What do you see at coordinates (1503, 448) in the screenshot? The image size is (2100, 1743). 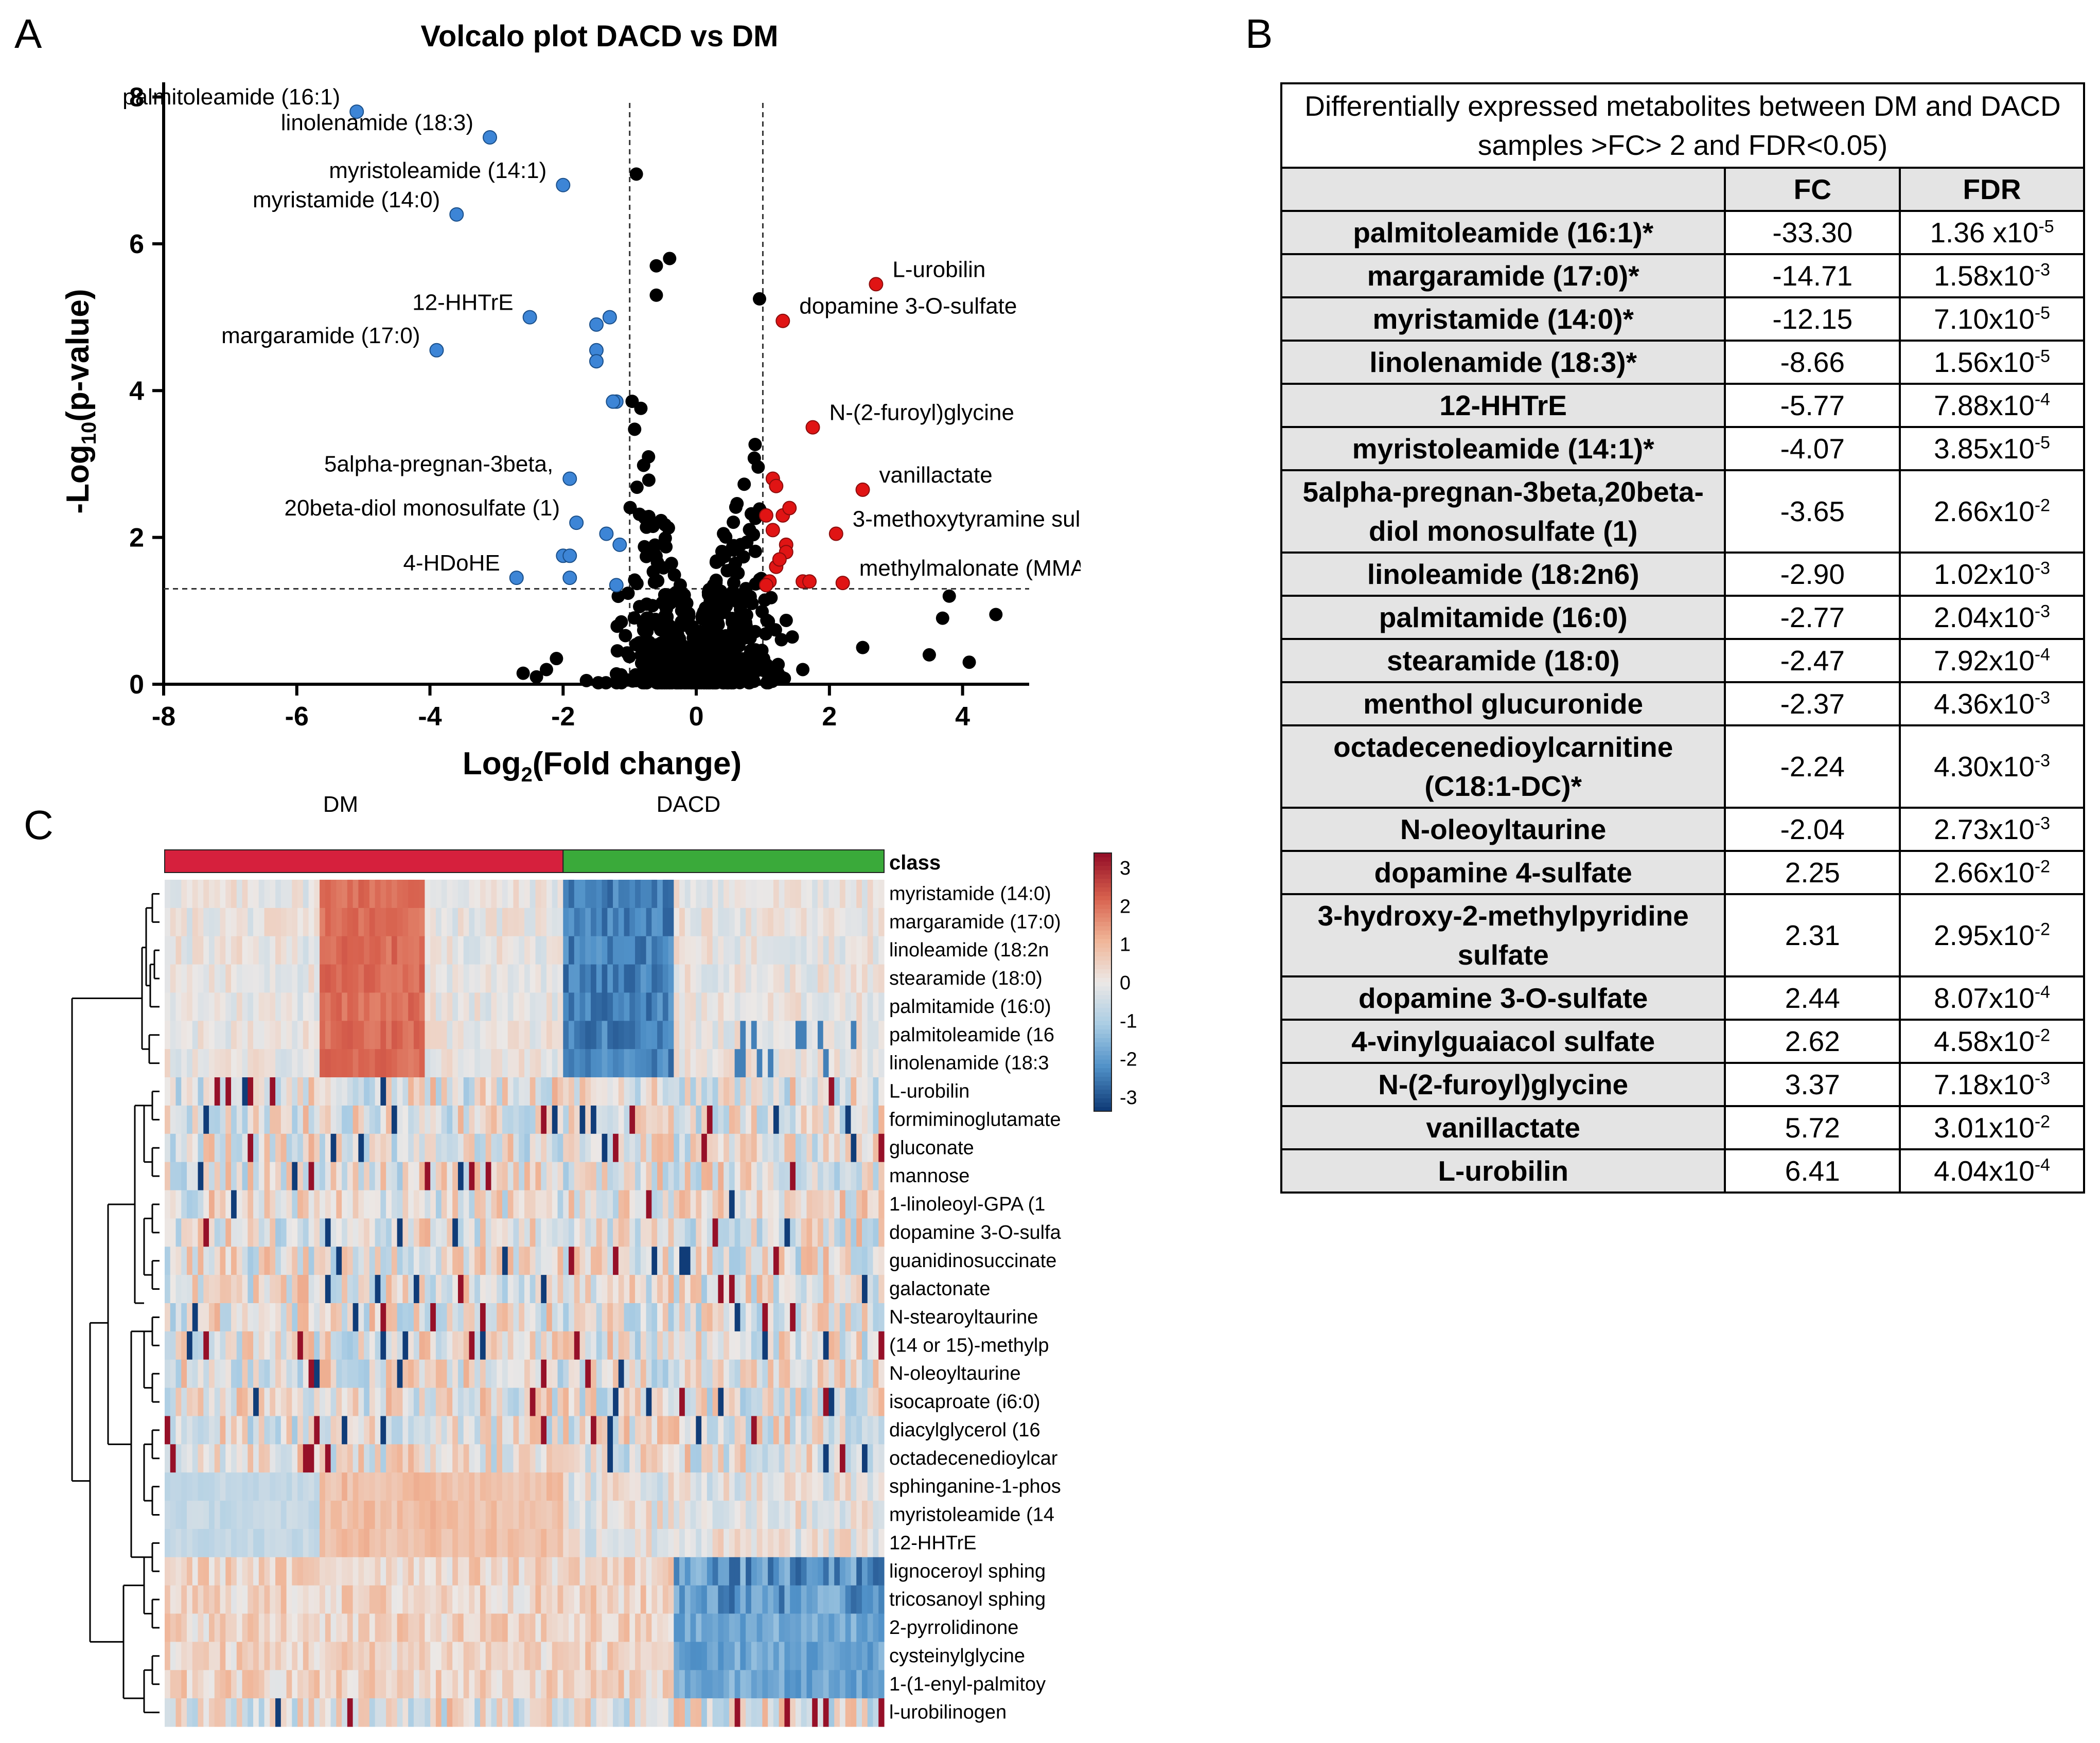 I see `metabolite-name-cell: myristoleamide (14:1)*` at bounding box center [1503, 448].